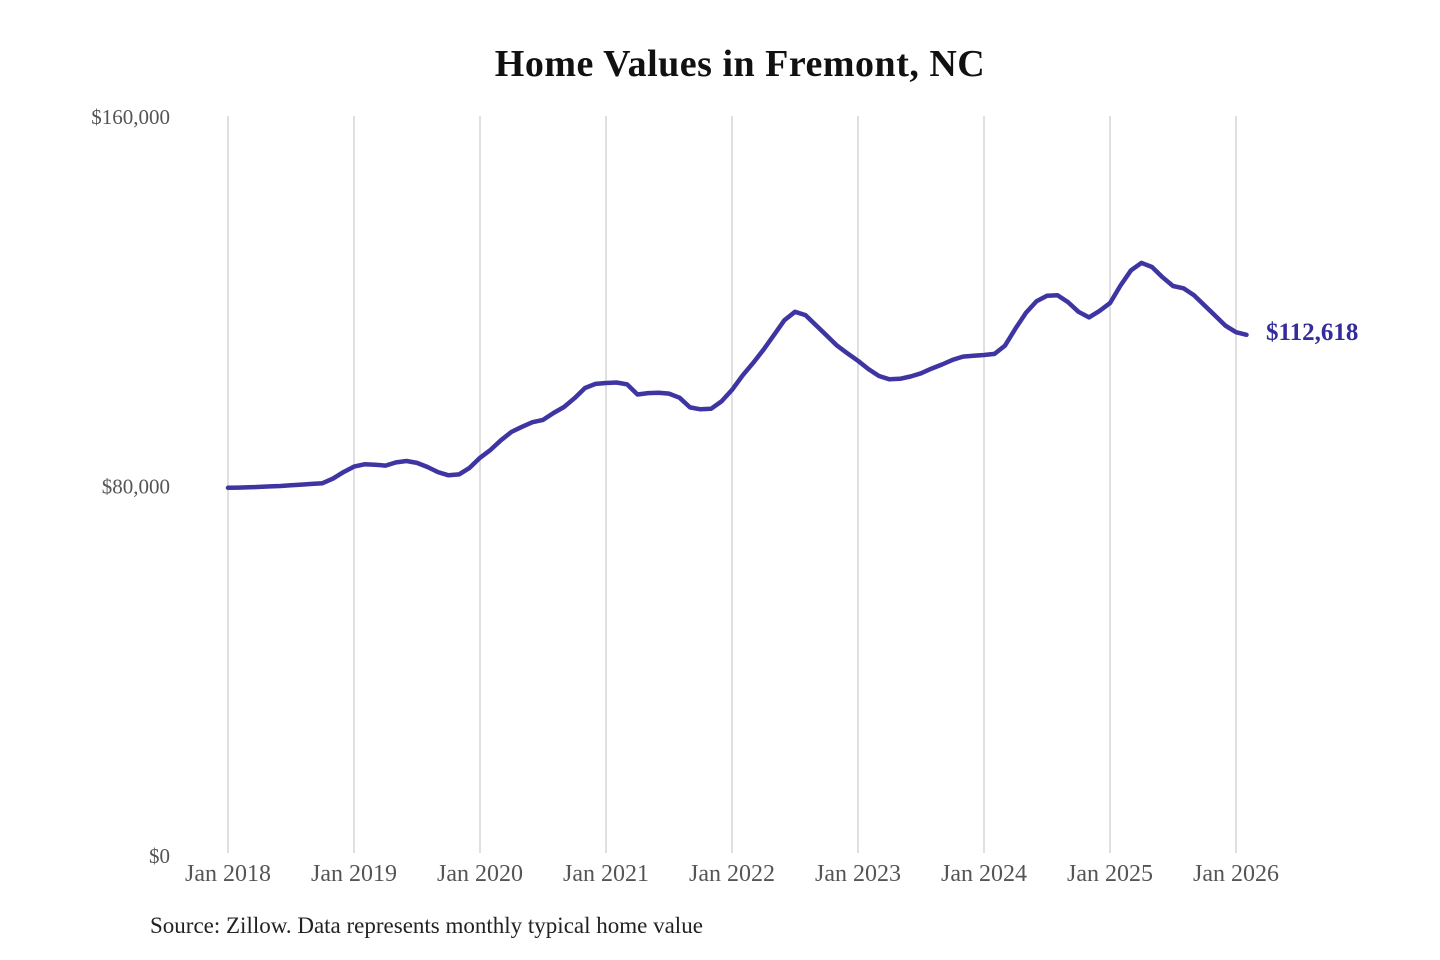 This screenshot has height=960, width=1440. Describe the element at coordinates (740, 64) in the screenshot. I see `chart-title: Home Values in Fremont, NC` at that location.